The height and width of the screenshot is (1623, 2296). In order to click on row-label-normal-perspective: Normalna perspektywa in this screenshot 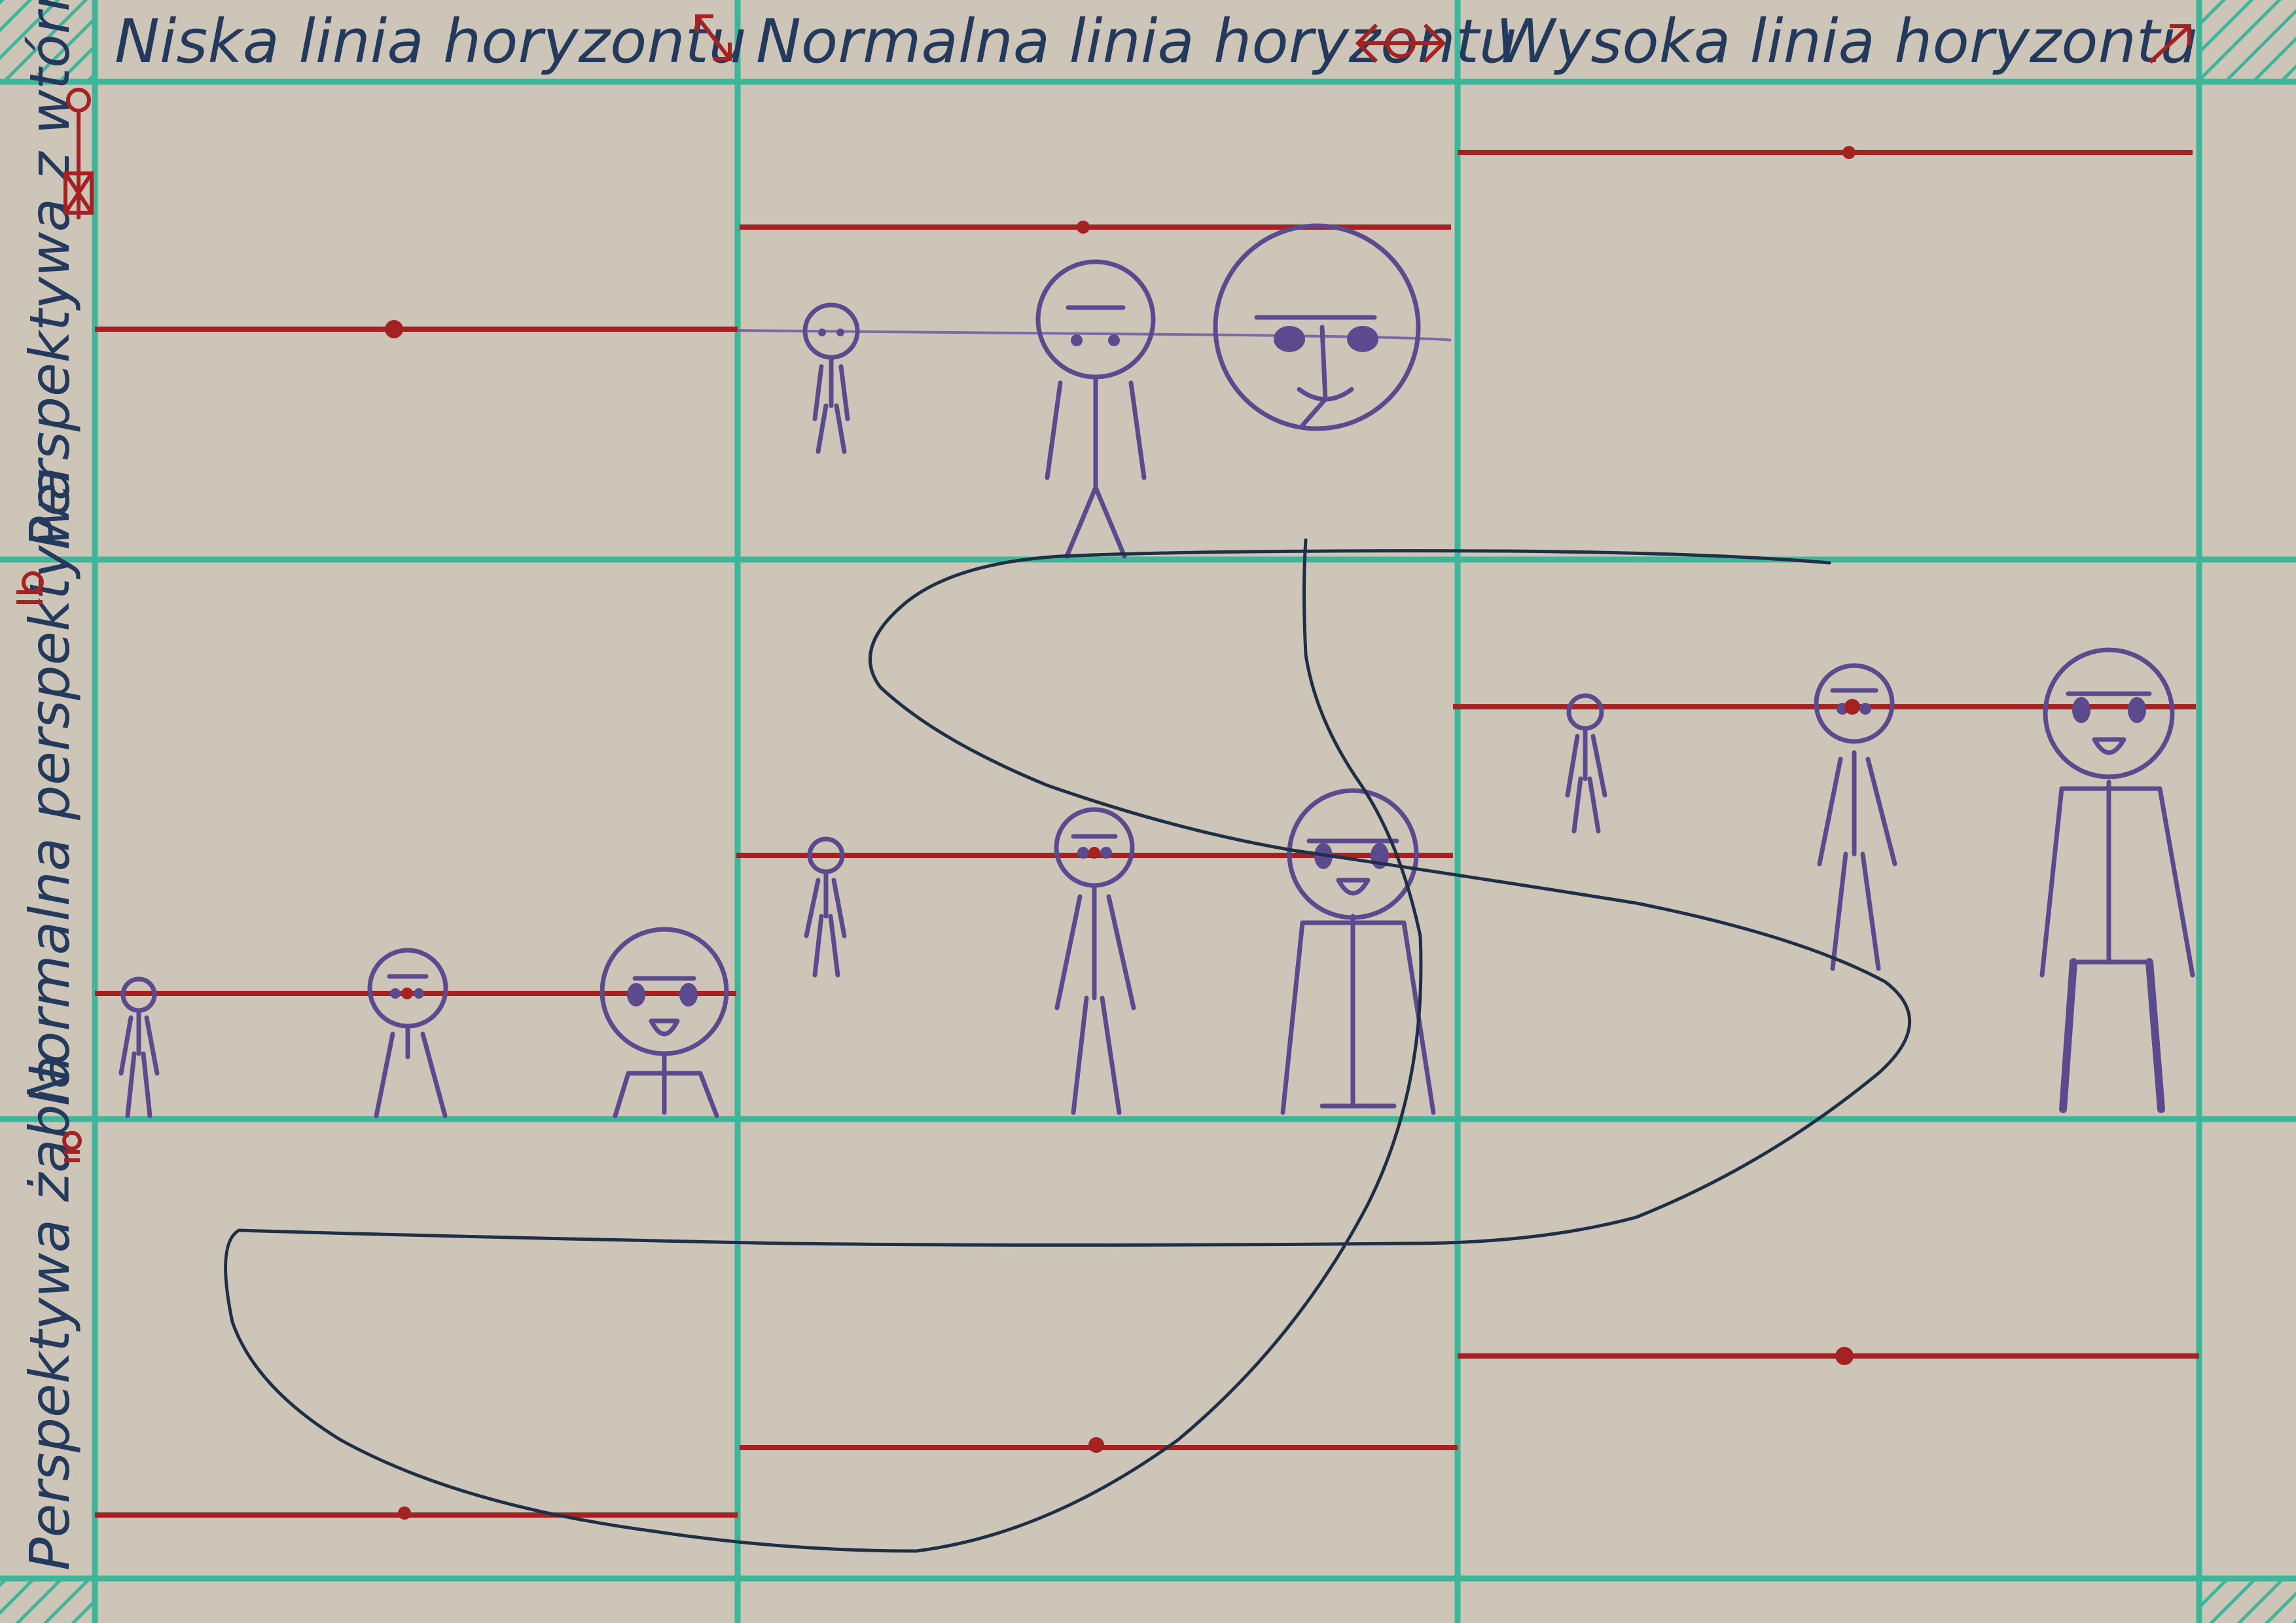, I will do `click(50, 786)`.